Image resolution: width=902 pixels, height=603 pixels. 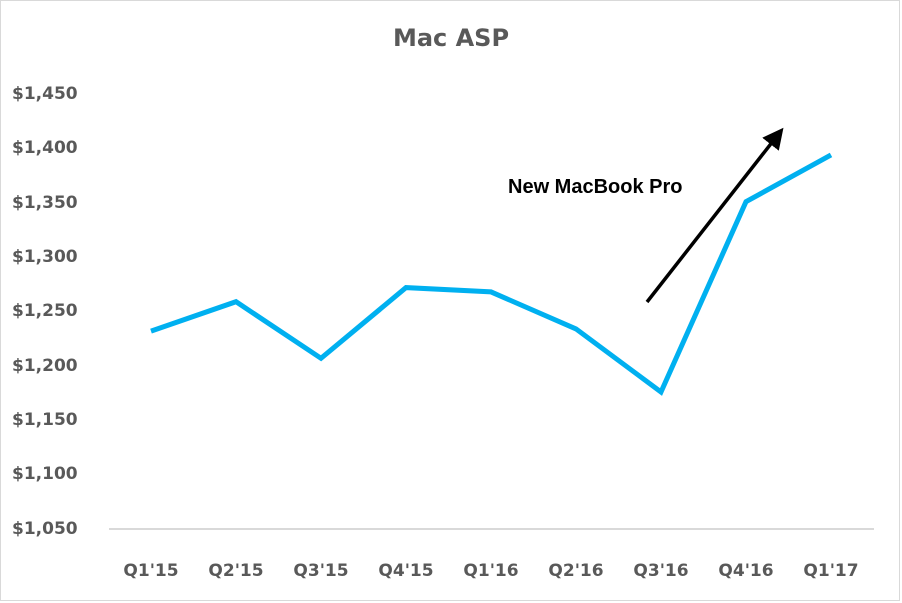 I want to click on y-tick-label: $1,050, so click(x=45, y=529).